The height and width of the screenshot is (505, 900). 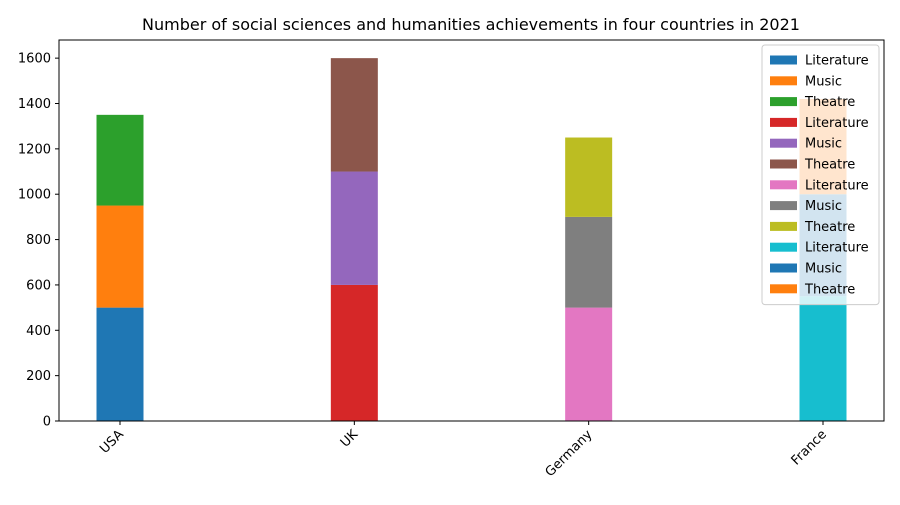 What do you see at coordinates (34, 59) in the screenshot?
I see `y-tick-label: 1600` at bounding box center [34, 59].